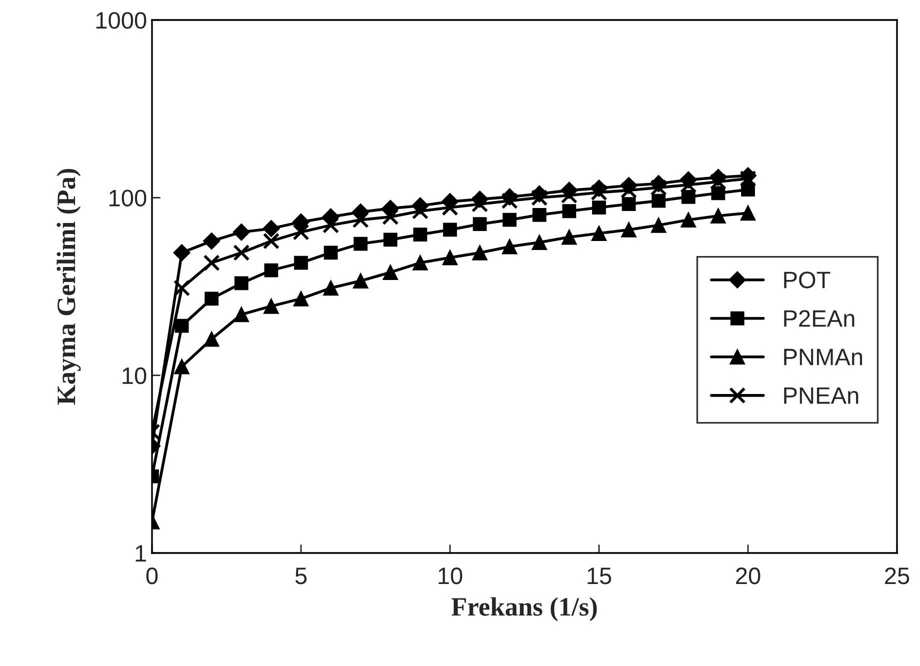  Describe the element at coordinates (748, 576) in the screenshot. I see `x-tick-label: 20` at that location.